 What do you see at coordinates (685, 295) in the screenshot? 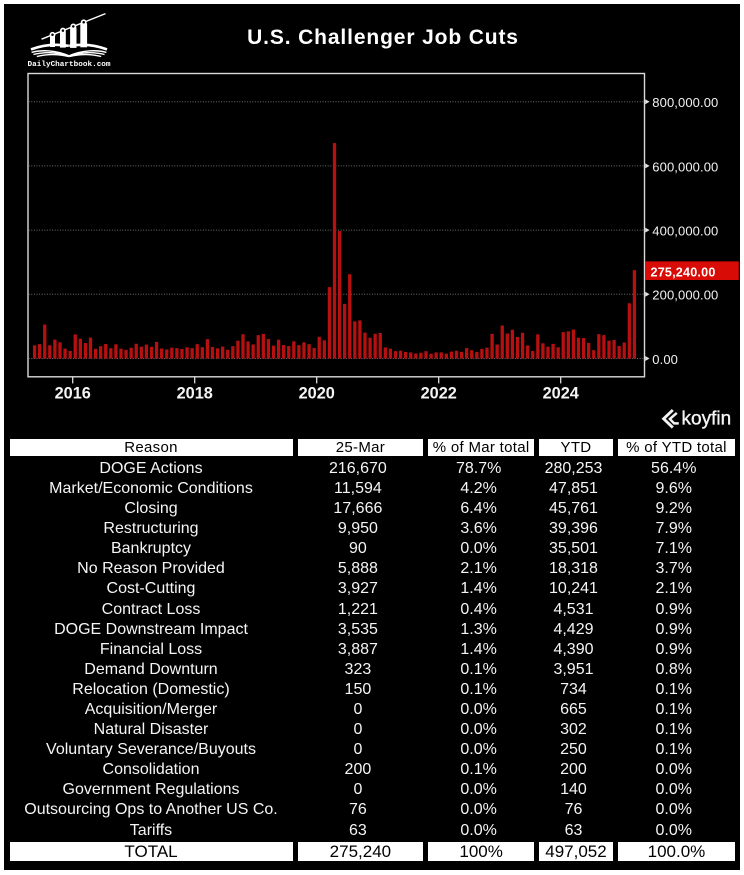
I see `svg-text: 200,000.00` at bounding box center [685, 295].